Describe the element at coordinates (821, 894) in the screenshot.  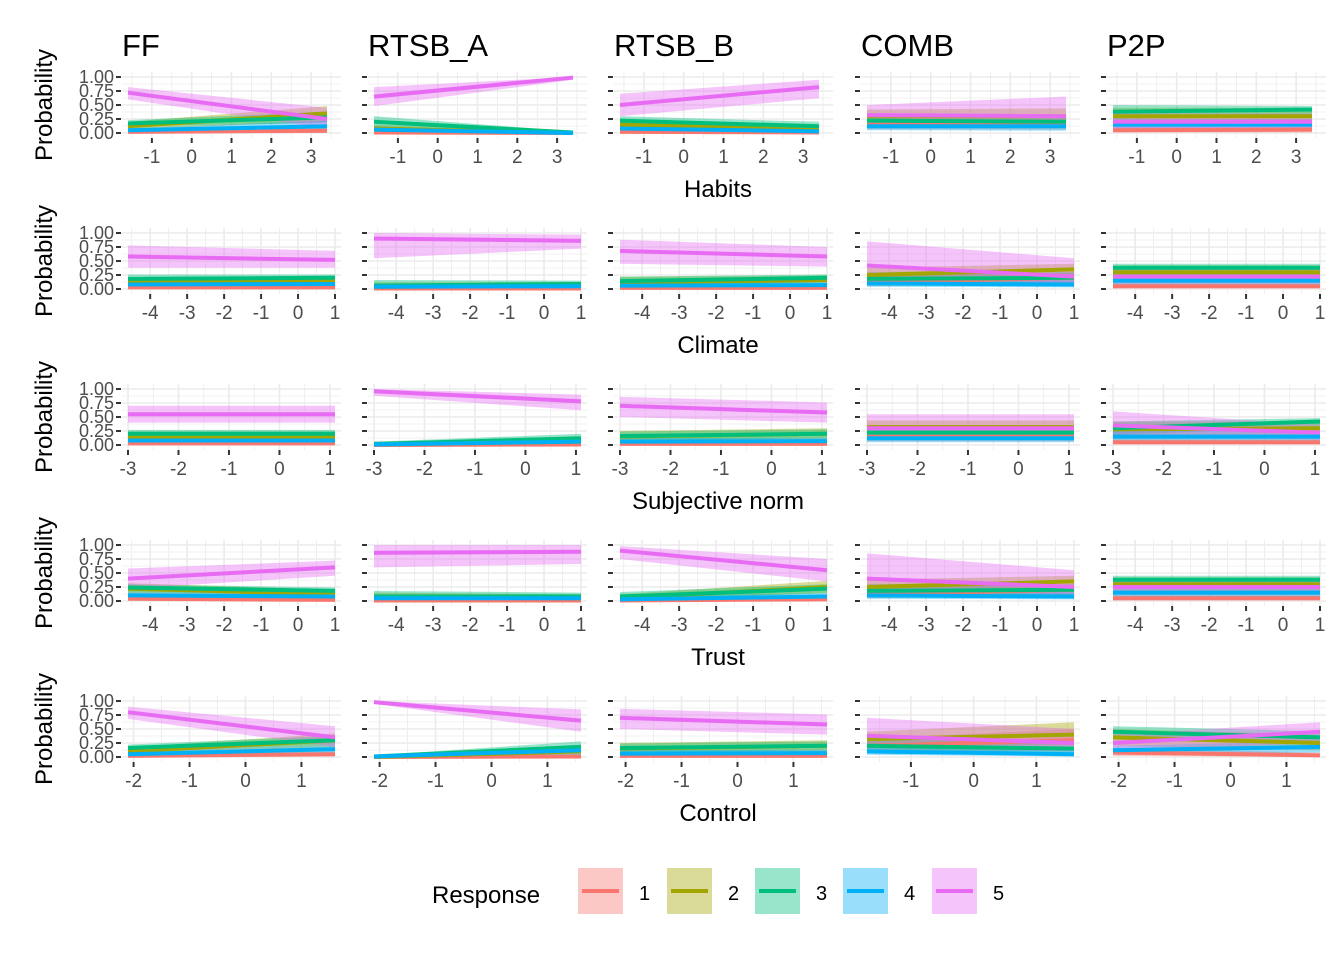
I see `legend-label-response-3: 3` at that location.